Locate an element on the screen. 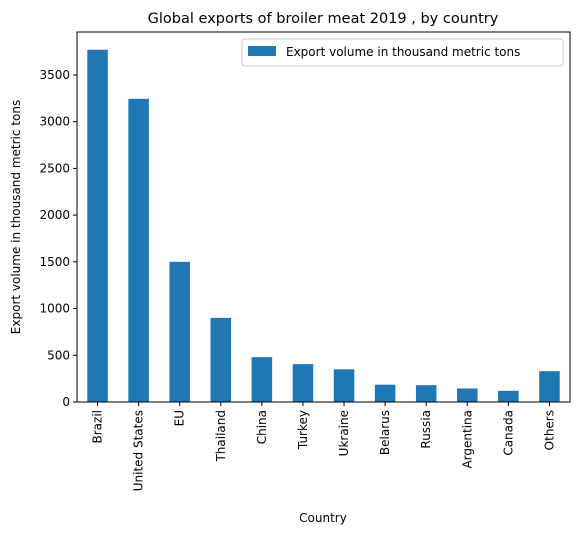  bar-russia is located at coordinates (426, 393).